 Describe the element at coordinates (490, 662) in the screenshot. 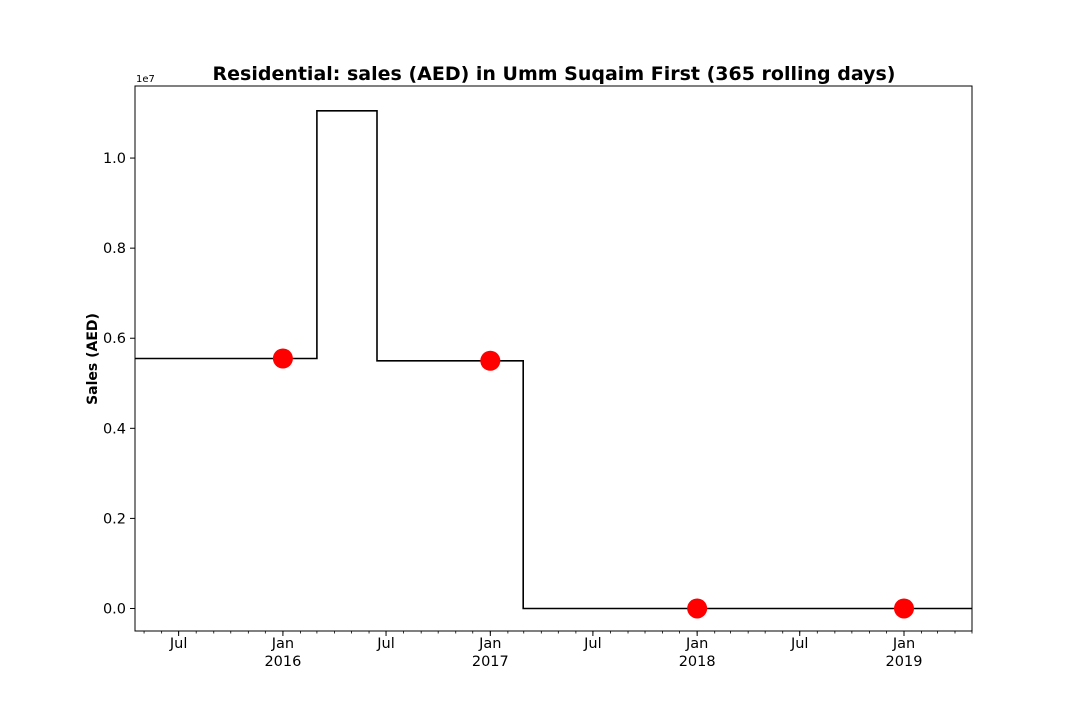

I see `x-tick-year-label: 2017` at that location.